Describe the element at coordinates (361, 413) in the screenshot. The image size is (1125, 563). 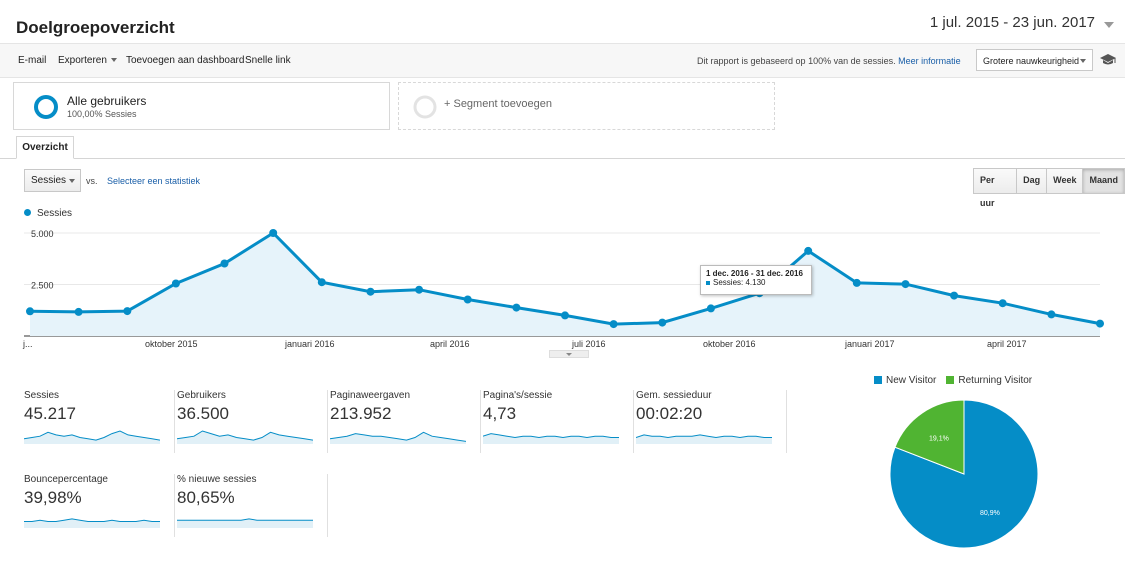
I see `metric-value: 213.952` at that location.